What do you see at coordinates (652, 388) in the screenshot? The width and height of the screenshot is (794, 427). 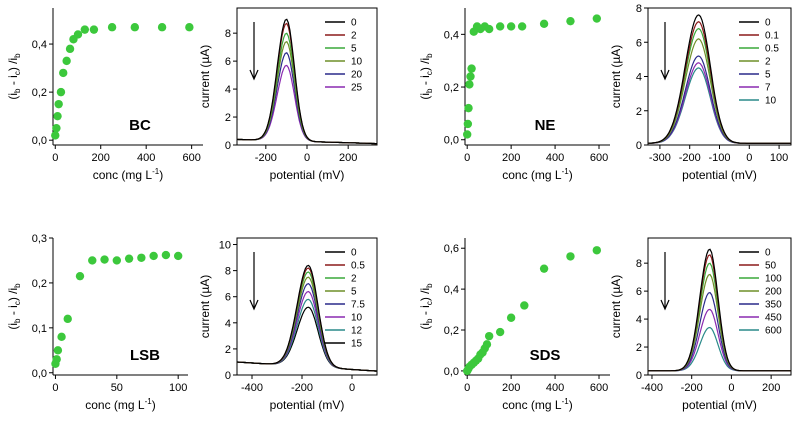 I see `x-tick-label: -400` at bounding box center [652, 388].